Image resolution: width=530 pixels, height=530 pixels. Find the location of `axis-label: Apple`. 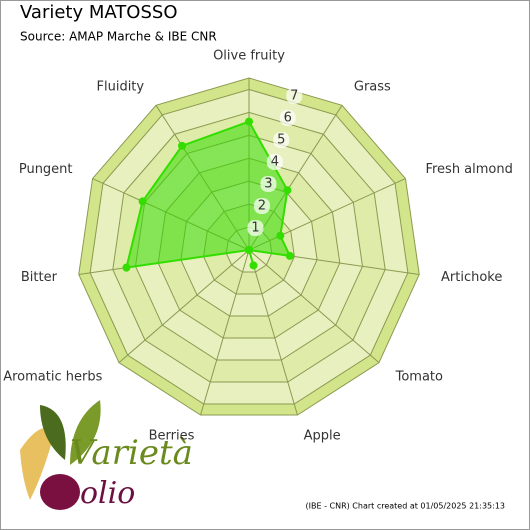

axis-label: Apple is located at coordinates (322, 436).